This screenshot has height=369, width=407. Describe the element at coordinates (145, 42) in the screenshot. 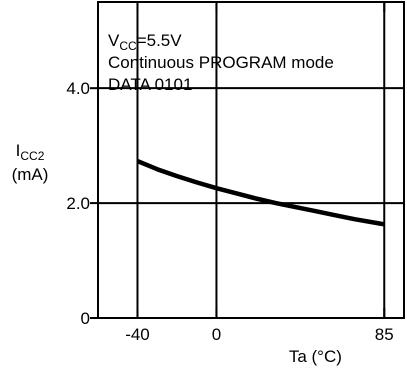

I see `annotation-vcc: VCC=5.5V` at that location.